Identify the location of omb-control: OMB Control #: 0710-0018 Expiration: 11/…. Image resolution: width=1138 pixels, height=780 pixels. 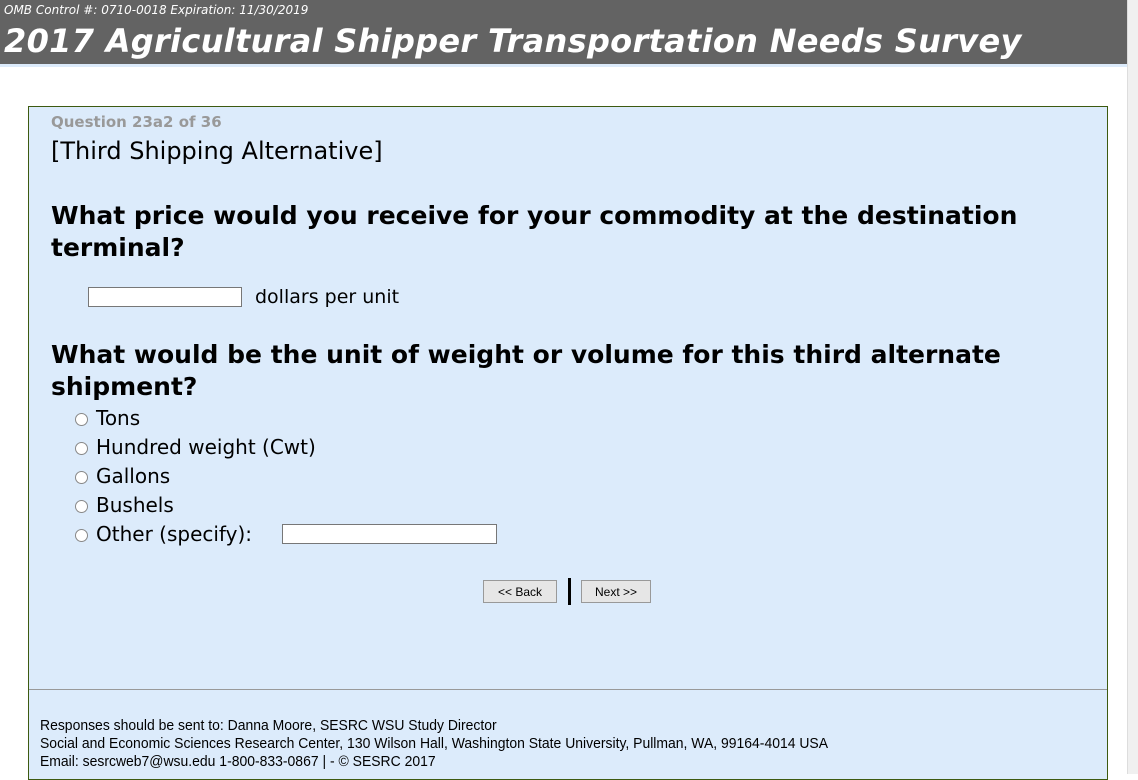
(156, 10).